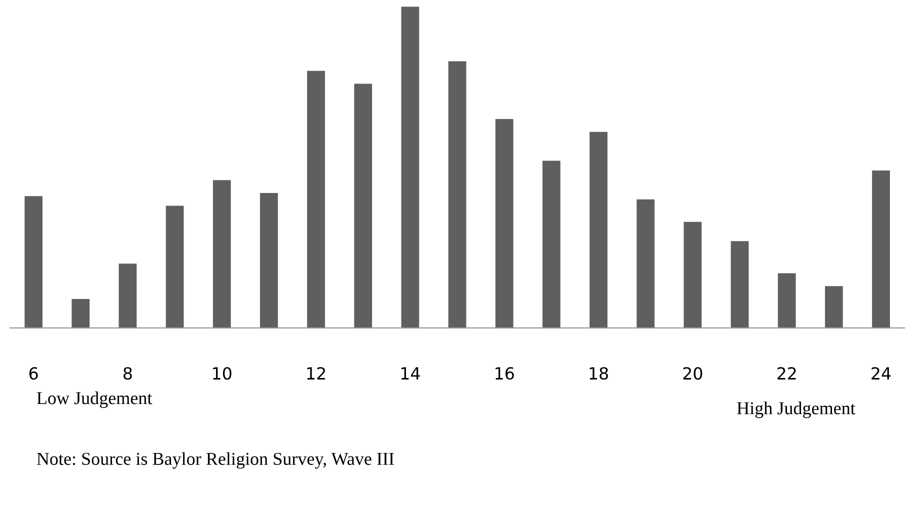  What do you see at coordinates (599, 373) in the screenshot?
I see `x-tick-label: 18` at bounding box center [599, 373].